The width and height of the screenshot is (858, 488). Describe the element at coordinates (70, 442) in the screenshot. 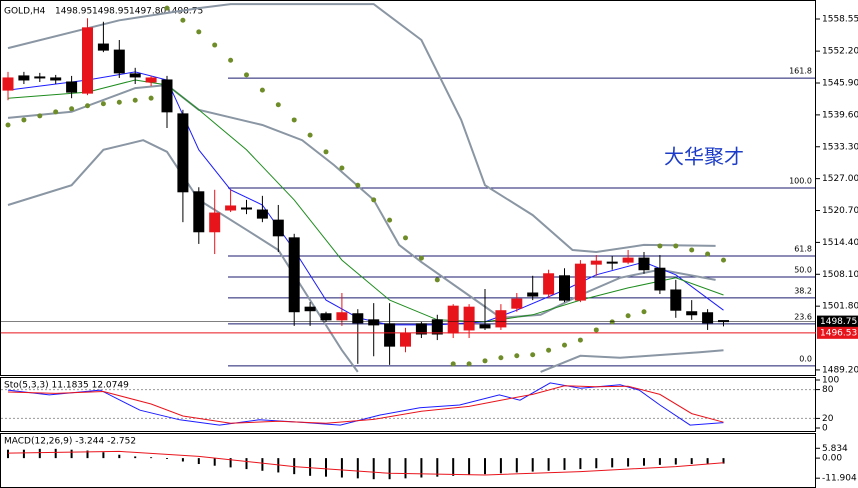

I see `macd-title: MACD(12,26,9) -3.244 -2.752` at that location.